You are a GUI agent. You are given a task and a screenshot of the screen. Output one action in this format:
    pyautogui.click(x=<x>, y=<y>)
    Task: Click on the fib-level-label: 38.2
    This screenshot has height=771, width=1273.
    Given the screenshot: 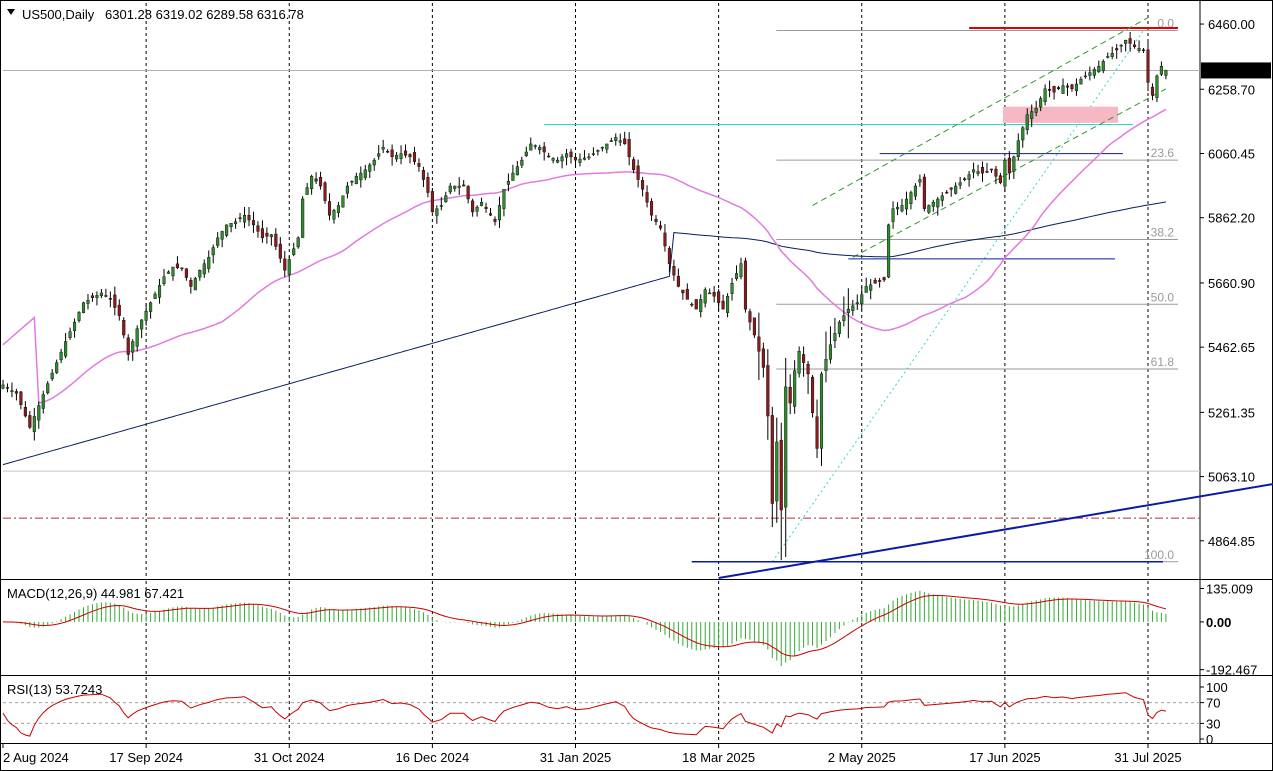 What is the action you would take?
    pyautogui.click(x=1163, y=232)
    